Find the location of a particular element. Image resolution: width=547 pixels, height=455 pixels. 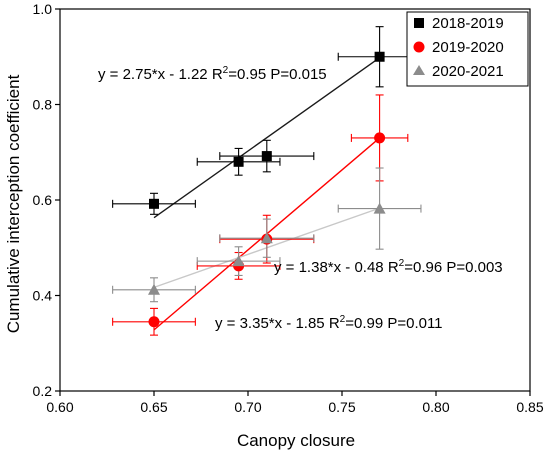

x-tick-label: 0.70 is located at coordinates (247, 407).